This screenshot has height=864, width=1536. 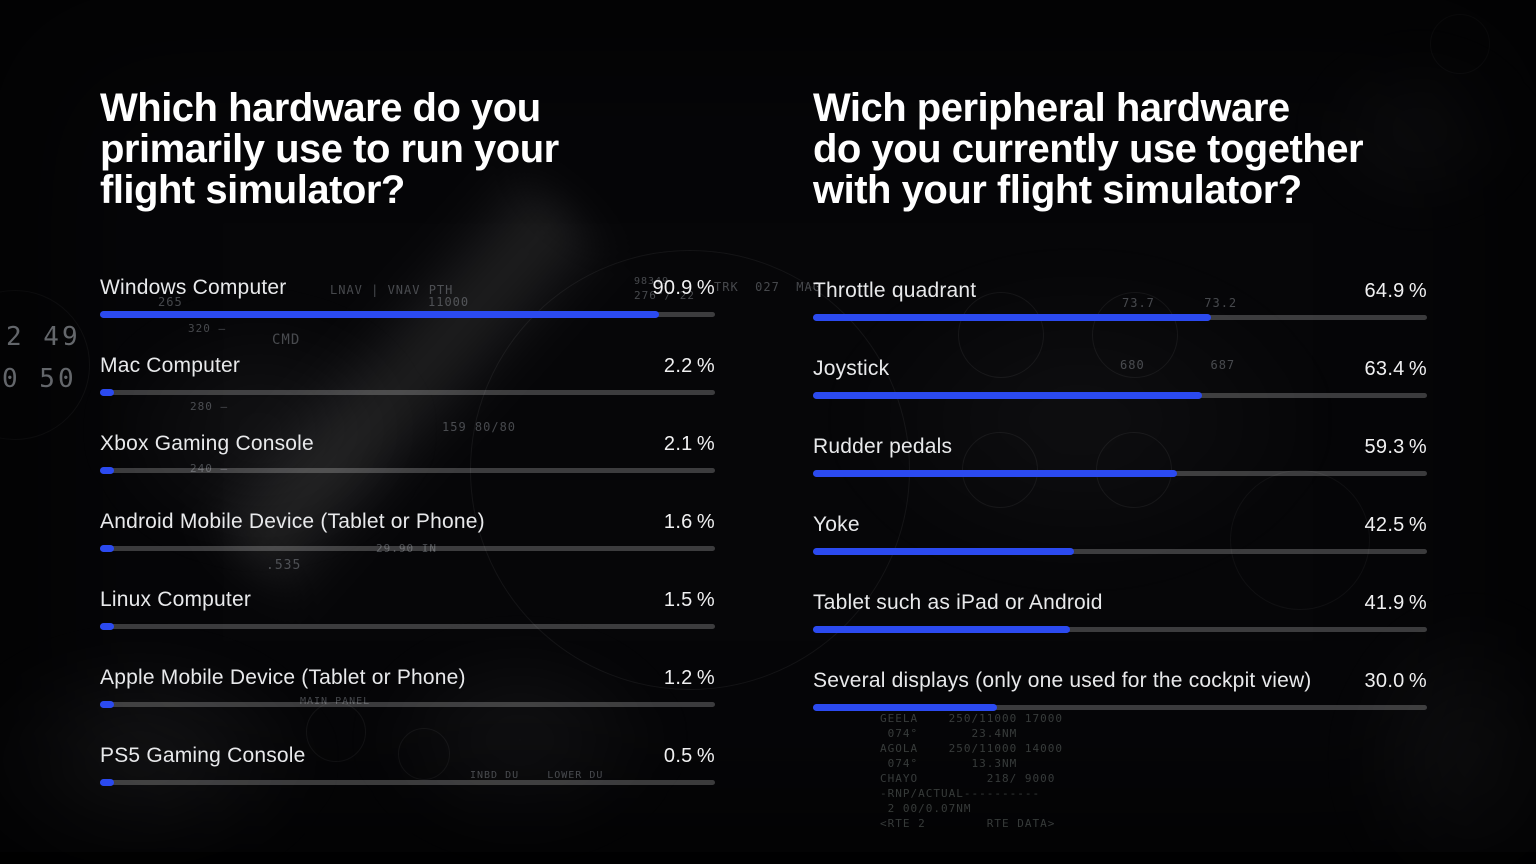 What do you see at coordinates (689, 522) in the screenshot?
I see `bar-value: 1.6 %` at bounding box center [689, 522].